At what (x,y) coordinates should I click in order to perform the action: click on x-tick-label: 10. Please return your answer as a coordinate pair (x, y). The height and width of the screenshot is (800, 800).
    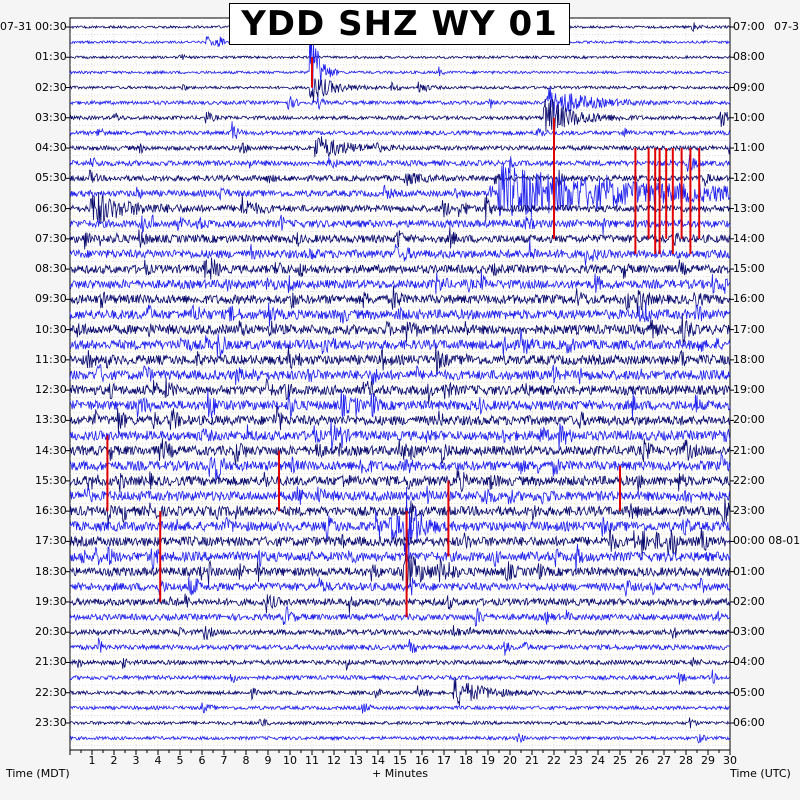
    Looking at the image, I should click on (290, 760).